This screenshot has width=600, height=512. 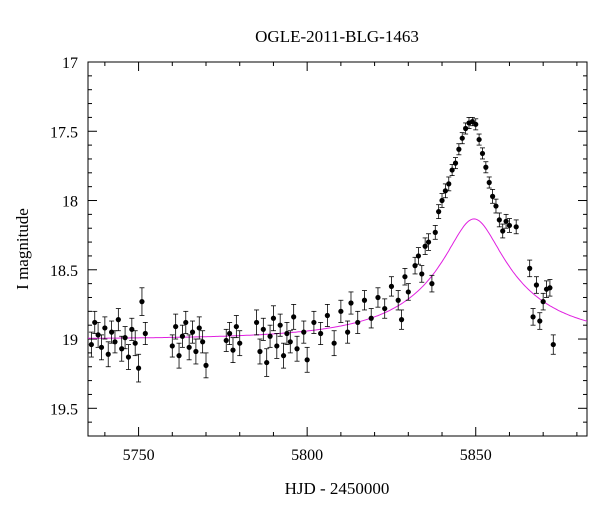 I want to click on y-tick-label: 17.5, so click(x=64, y=132).